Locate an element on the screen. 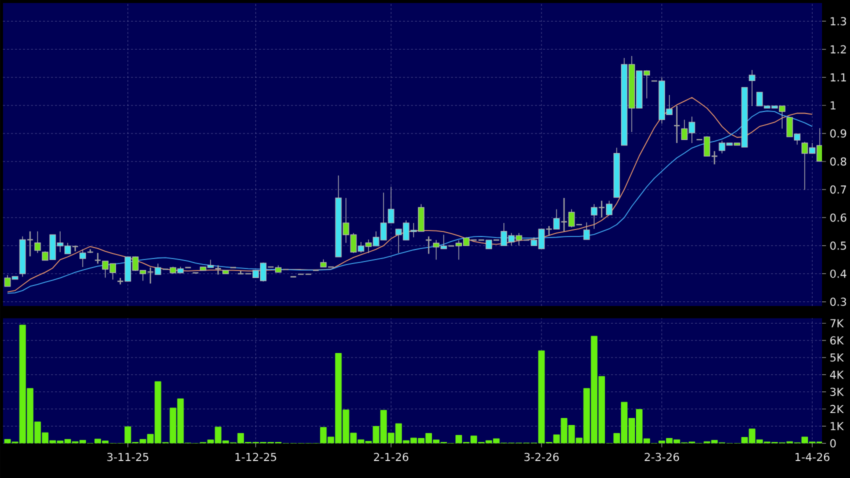  y-tick-label: 3K is located at coordinates (837, 392).